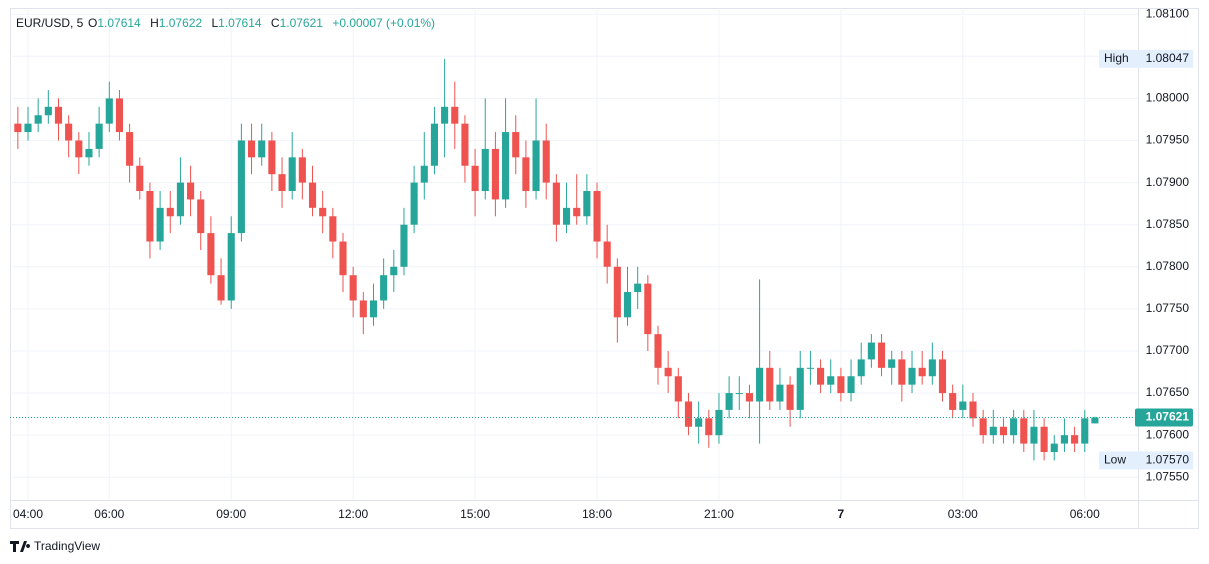 This screenshot has height=564, width=1209. What do you see at coordinates (719, 514) in the screenshot?
I see `x-tick-label: 21:00` at bounding box center [719, 514].